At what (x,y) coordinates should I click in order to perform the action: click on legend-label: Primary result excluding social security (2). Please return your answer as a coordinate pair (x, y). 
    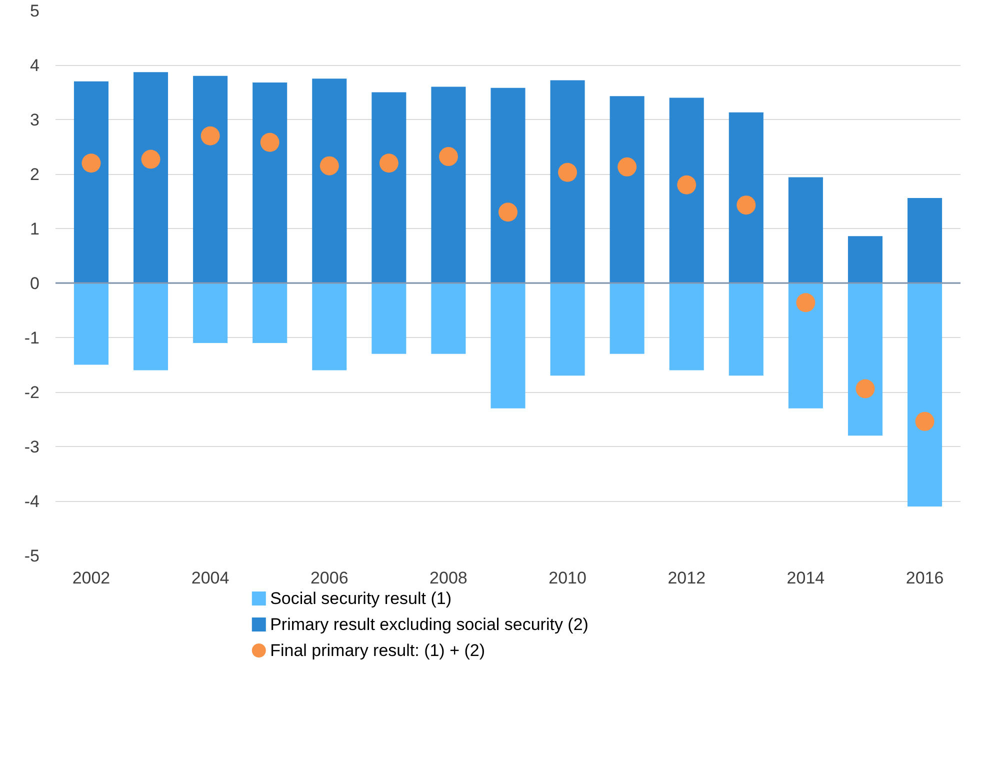
    Looking at the image, I should click on (429, 624).